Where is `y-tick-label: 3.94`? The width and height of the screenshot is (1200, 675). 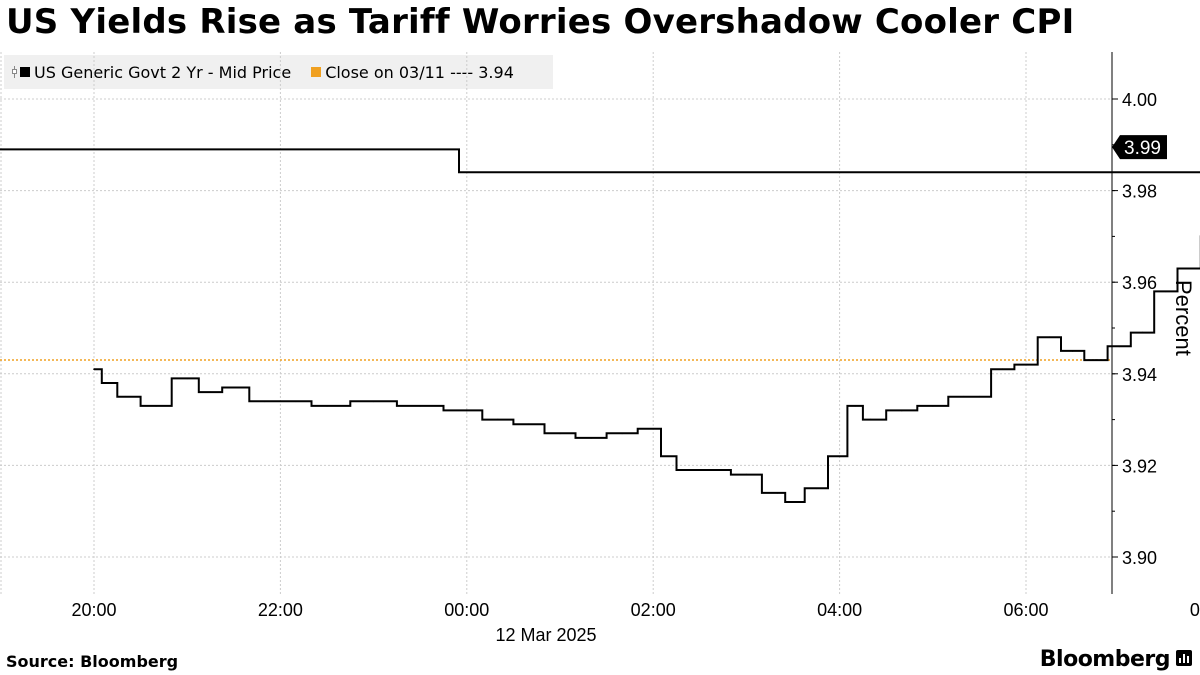 y-tick-label: 3.94 is located at coordinates (1139, 375).